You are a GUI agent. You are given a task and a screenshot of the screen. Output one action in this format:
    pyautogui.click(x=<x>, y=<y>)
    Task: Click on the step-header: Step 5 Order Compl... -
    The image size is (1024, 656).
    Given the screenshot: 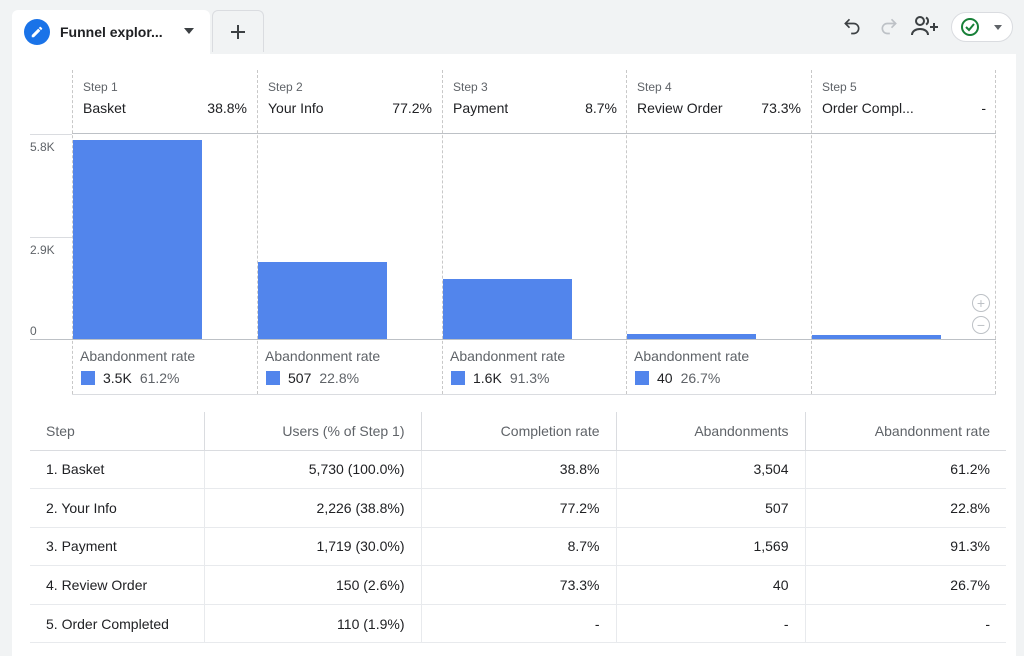 What is the action you would take?
    pyautogui.click(x=903, y=101)
    